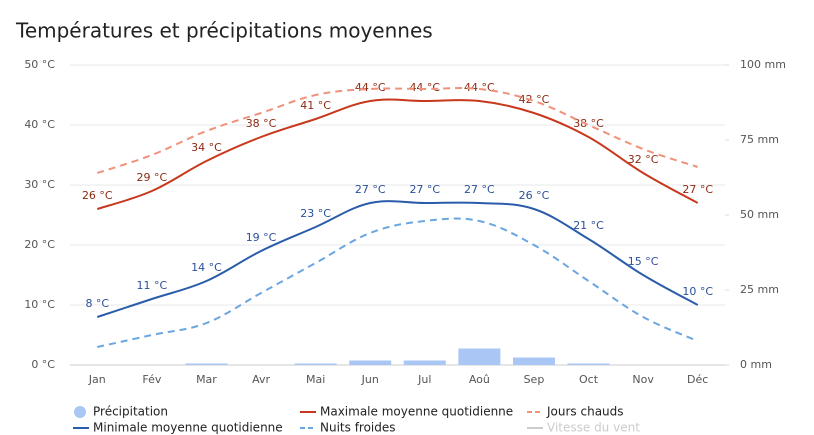  What do you see at coordinates (130, 412) in the screenshot?
I see `legend-label: Précipitation` at bounding box center [130, 412].